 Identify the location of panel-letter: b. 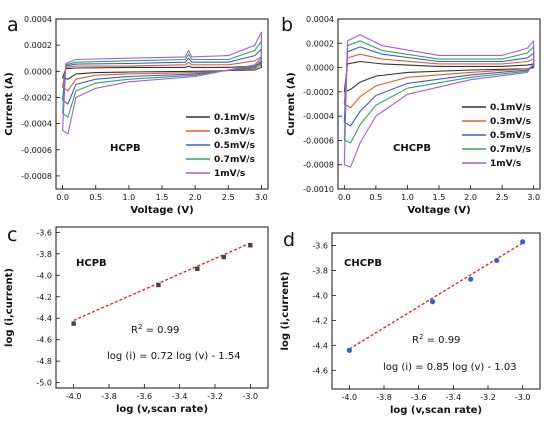
(287, 25).